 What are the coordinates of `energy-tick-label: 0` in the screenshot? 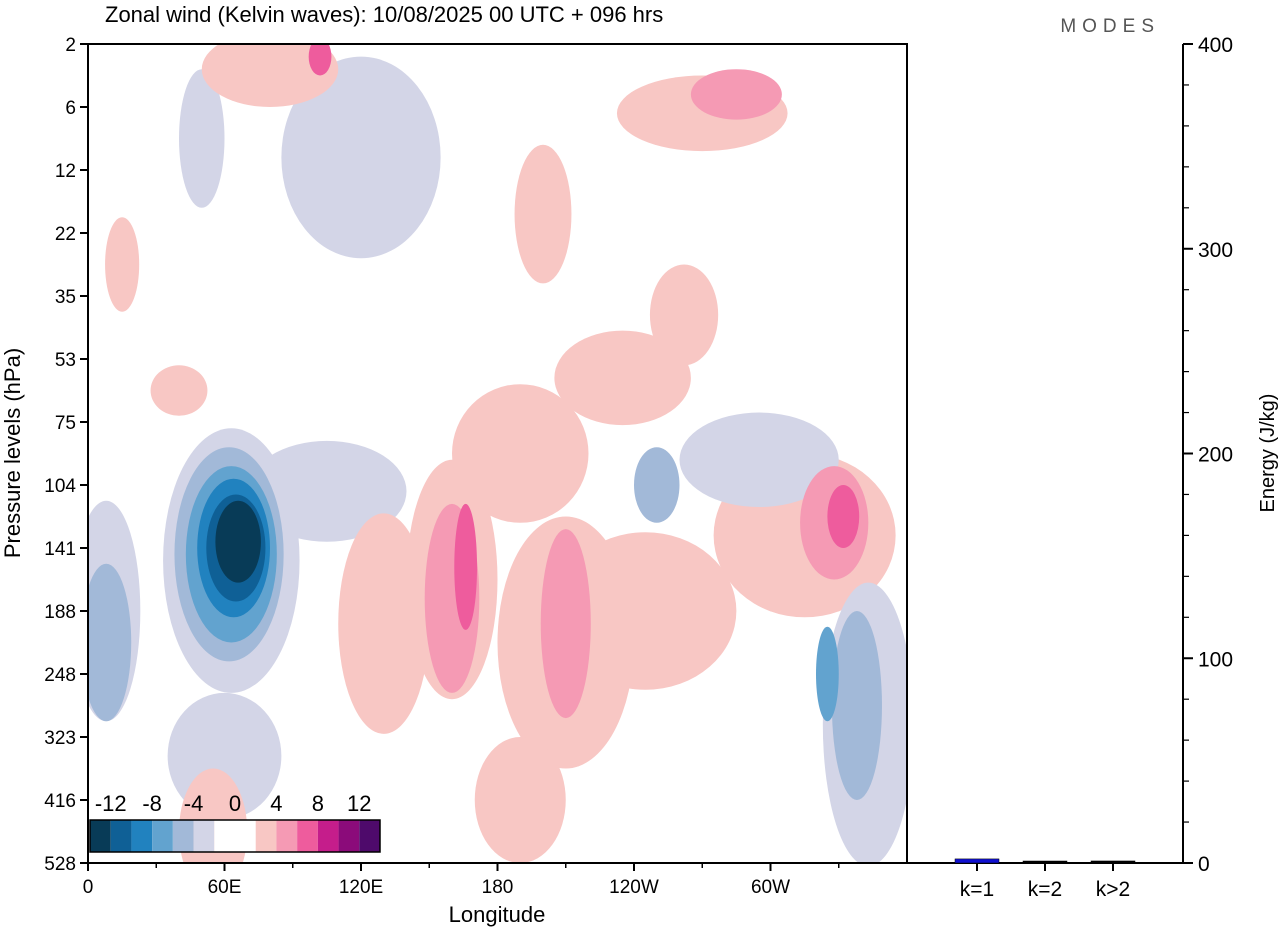 It's located at (1204, 864).